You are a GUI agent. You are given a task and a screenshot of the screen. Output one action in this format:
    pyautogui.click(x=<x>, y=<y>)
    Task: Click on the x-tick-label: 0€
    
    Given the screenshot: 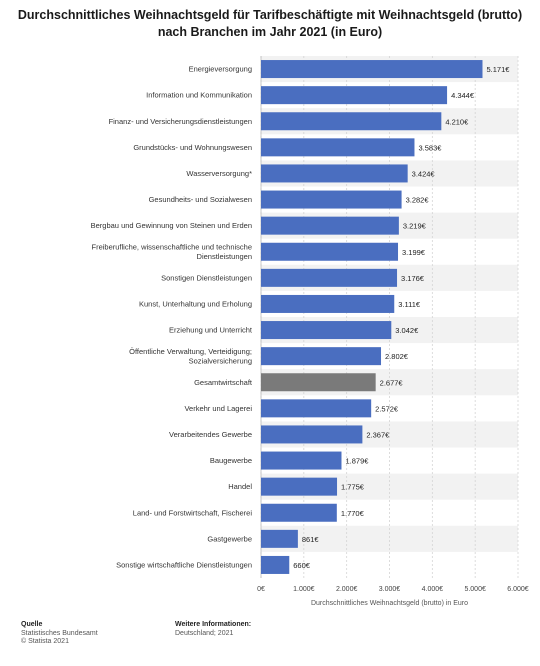 What is the action you would take?
    pyautogui.click(x=261, y=589)
    